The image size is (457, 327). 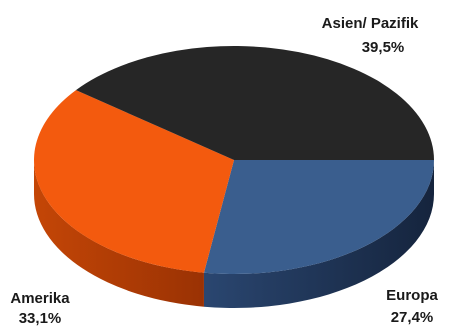 I want to click on slice-value-asien-pazifik: 39,5%, so click(x=383, y=47).